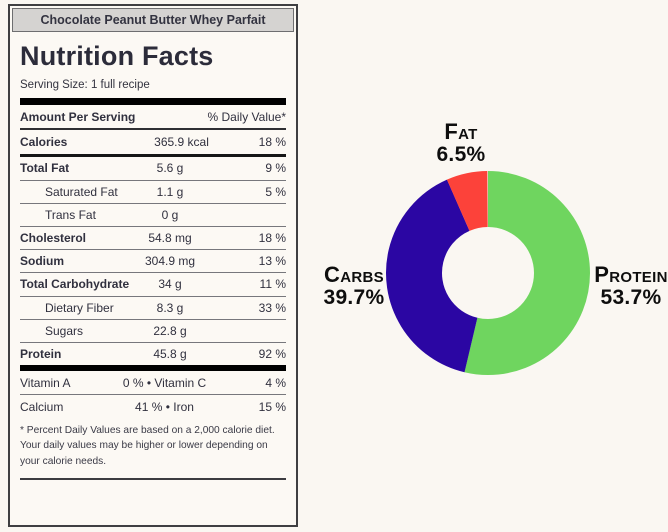 The image size is (668, 532). I want to click on vitamin-name: Vitamin A, so click(45, 382).